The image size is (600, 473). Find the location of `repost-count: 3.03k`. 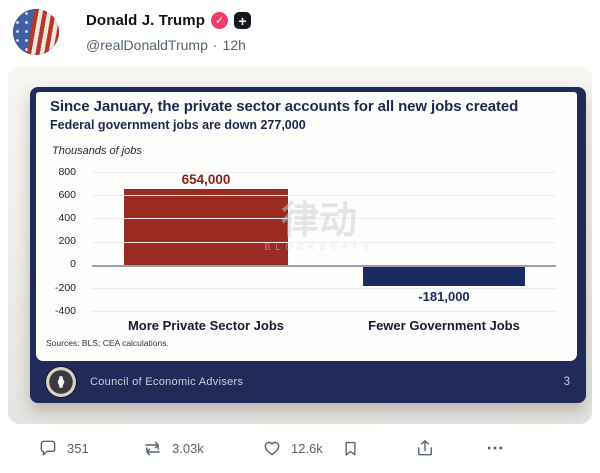

repost-count: 3.03k is located at coordinates (188, 448).